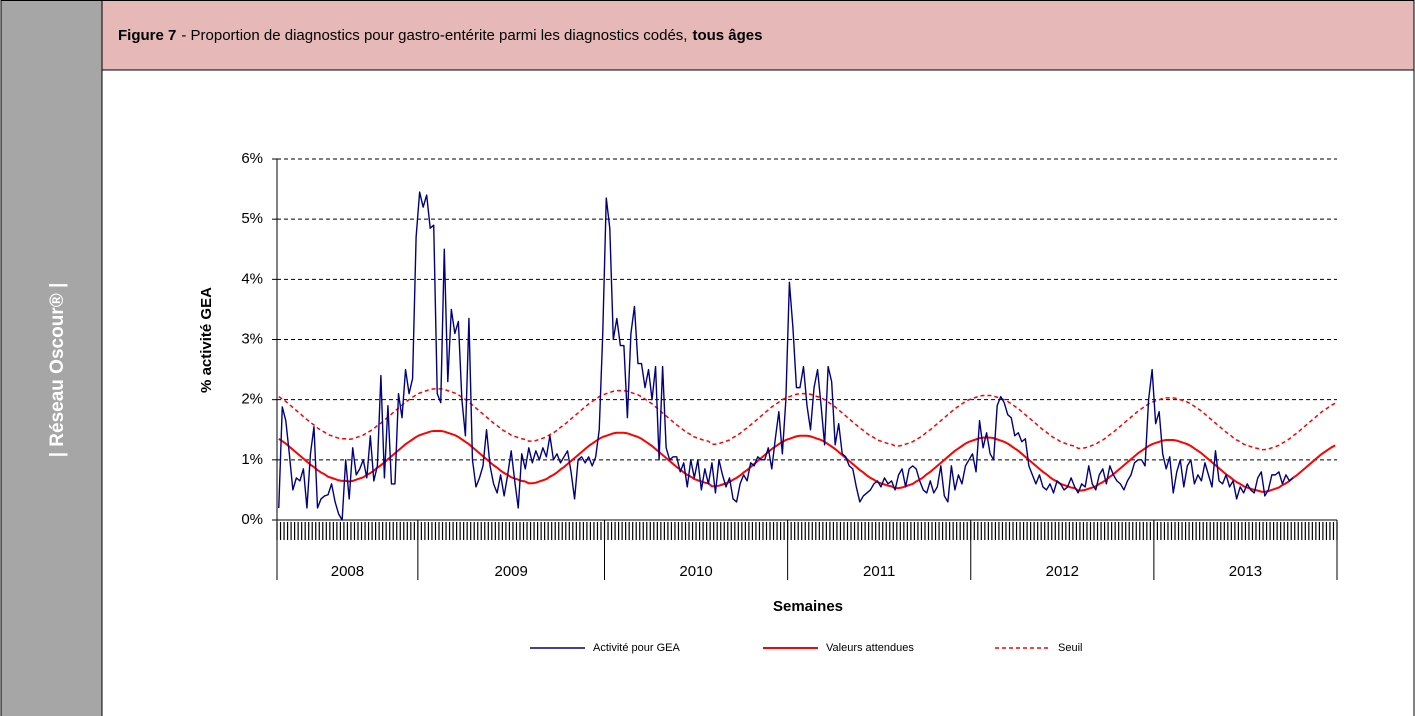 The image size is (1415, 716). Describe the element at coordinates (1062, 571) in the screenshot. I see `x-group-label: 2012` at that location.